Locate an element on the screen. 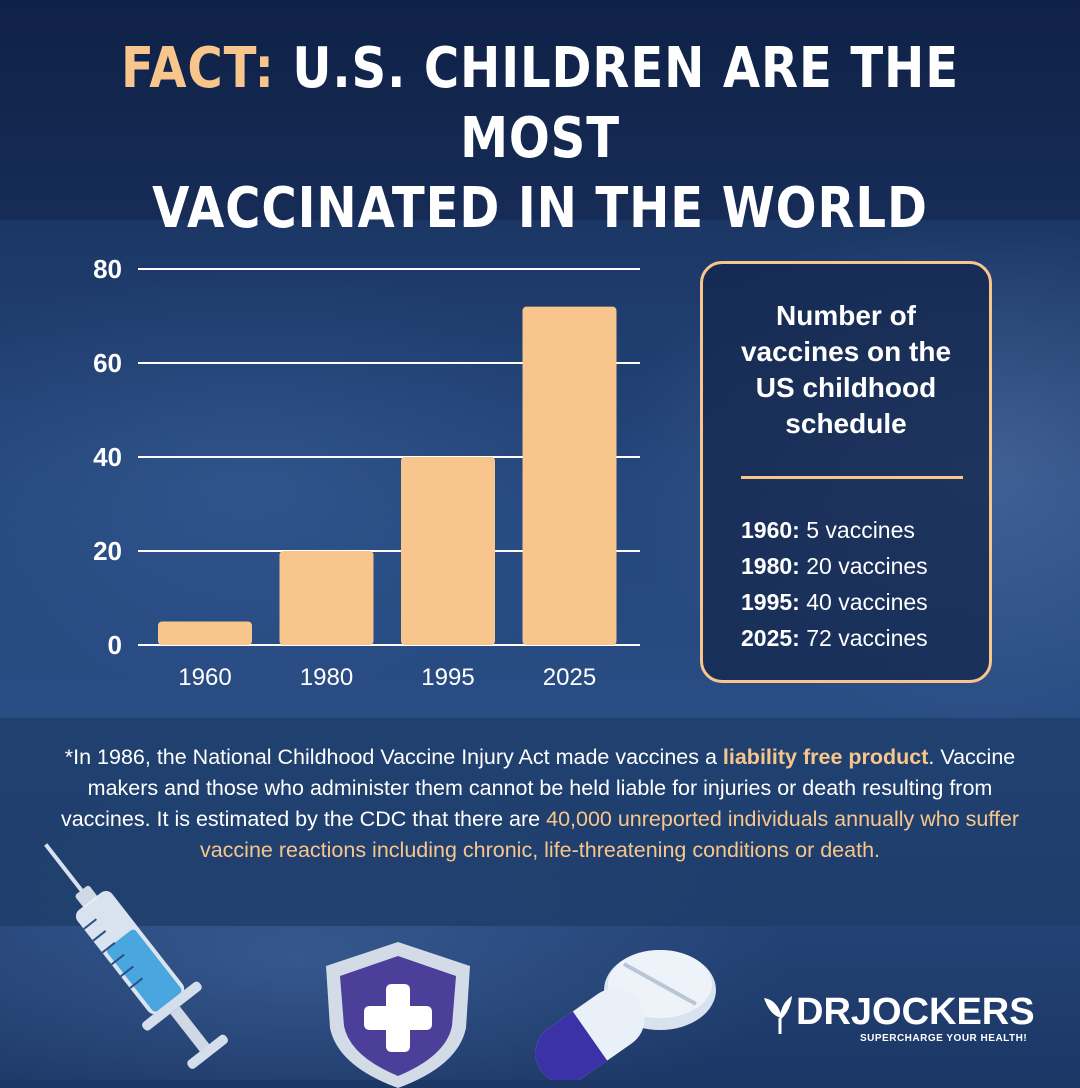 The width and height of the screenshot is (1080, 1088). info-item-year: 1960: is located at coordinates (770, 530).